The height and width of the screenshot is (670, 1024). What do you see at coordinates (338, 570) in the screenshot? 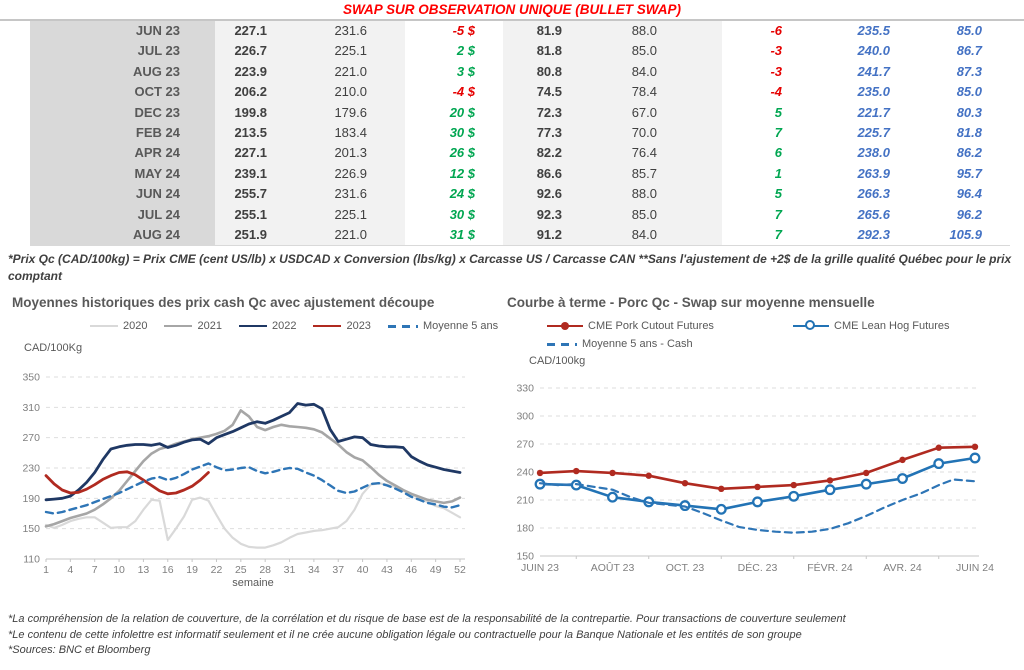
I see `svg-text: 37` at bounding box center [338, 570].